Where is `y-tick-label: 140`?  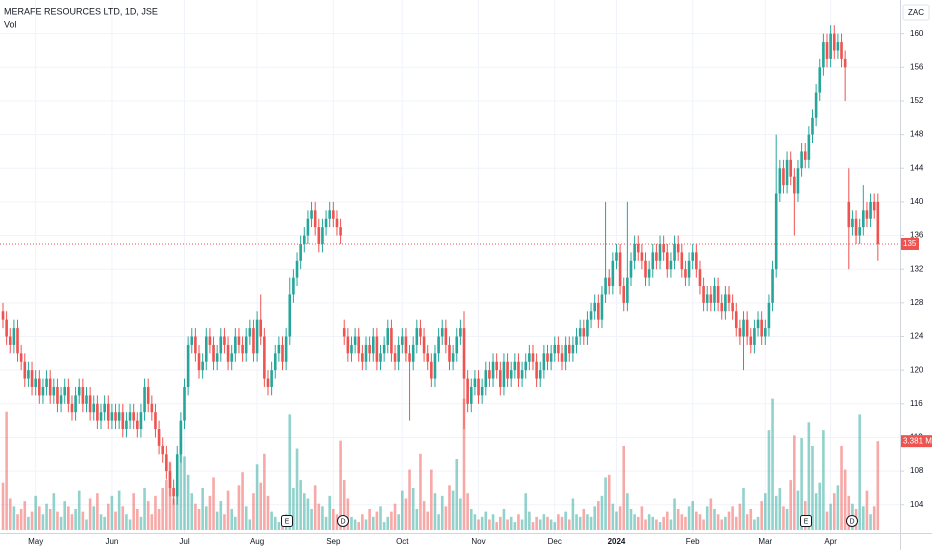
y-tick-label: 140 is located at coordinates (917, 201).